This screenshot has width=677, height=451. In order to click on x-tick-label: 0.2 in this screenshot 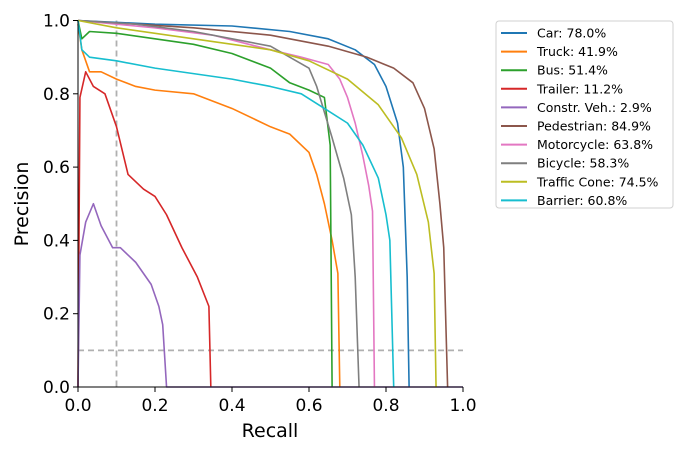, I will do `click(154, 406)`.